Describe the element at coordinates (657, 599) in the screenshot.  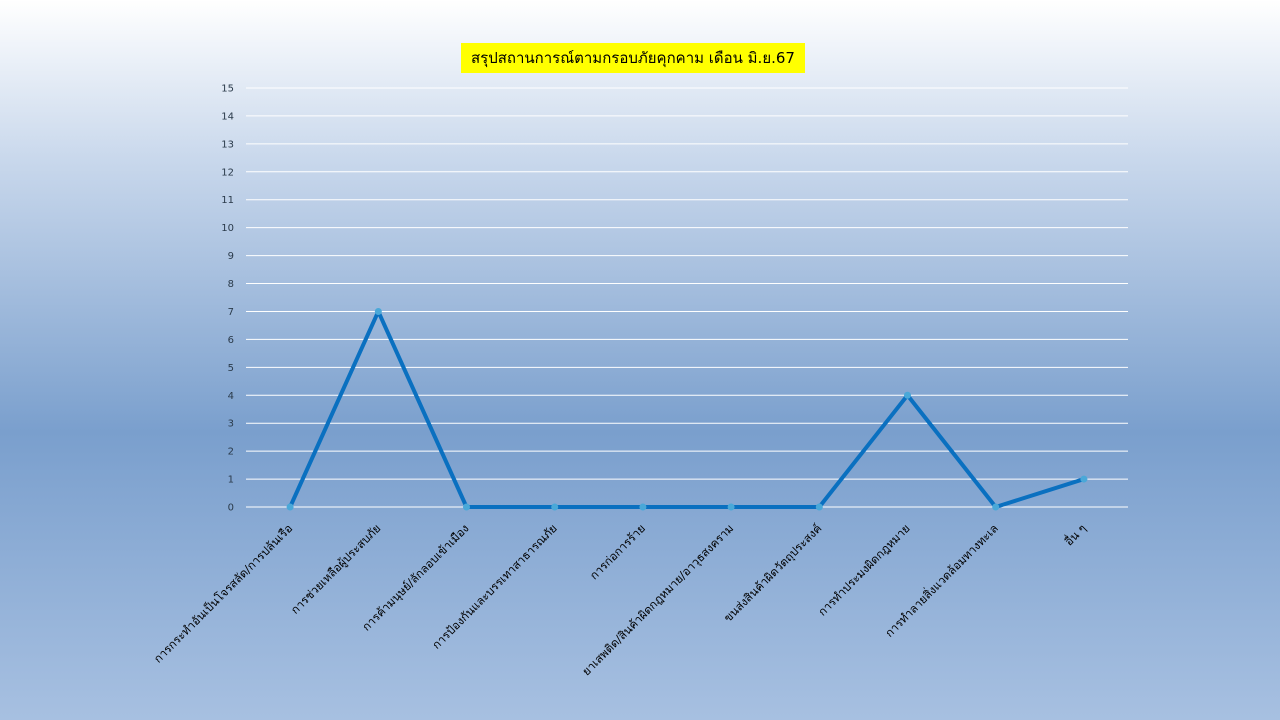
I see `x-tick-label: ยาเสพติด/สินค้าผิดกฎหมาย/อาวุธสงคราม` at that location.